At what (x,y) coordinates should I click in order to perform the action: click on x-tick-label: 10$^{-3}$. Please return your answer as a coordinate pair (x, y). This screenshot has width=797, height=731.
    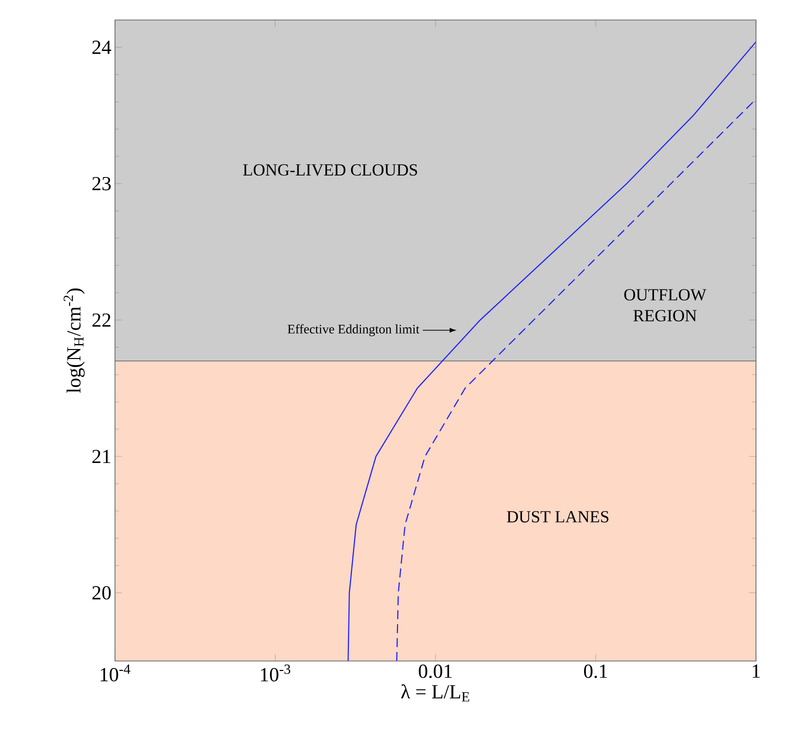
    Looking at the image, I should click on (275, 673).